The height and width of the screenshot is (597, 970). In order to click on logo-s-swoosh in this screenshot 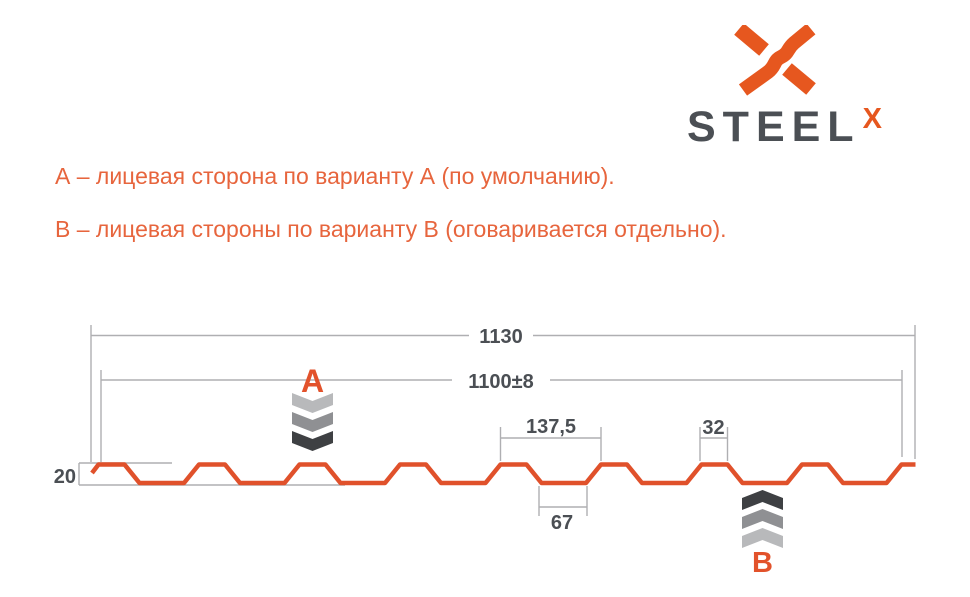, I will do `click(777, 60)`.